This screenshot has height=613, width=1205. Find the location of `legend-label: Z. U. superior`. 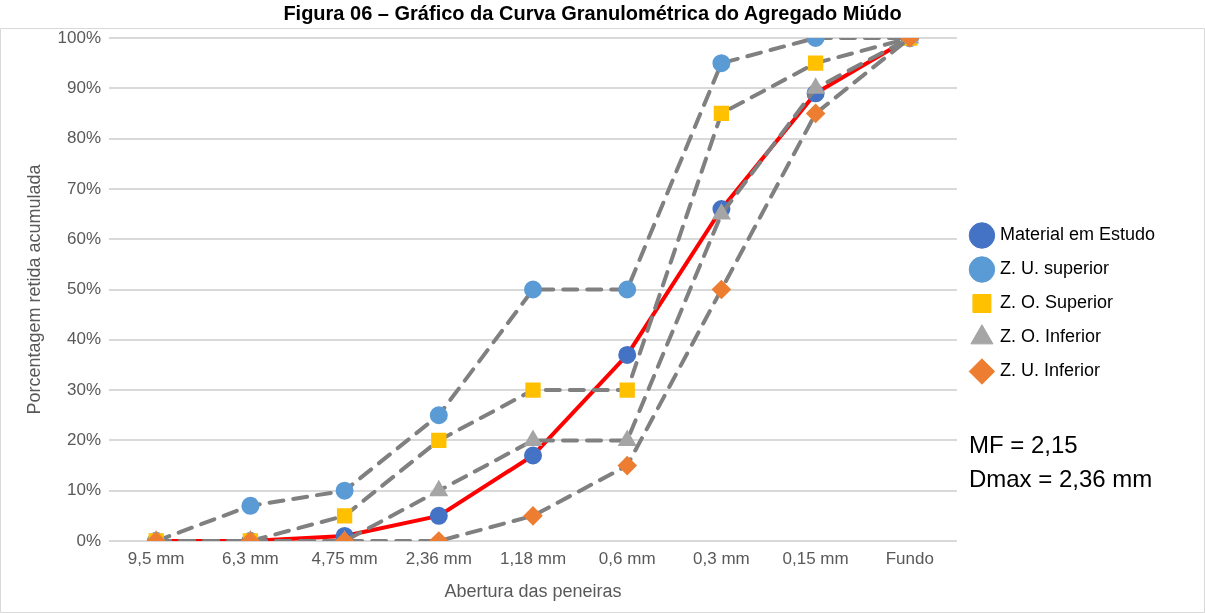

legend-label: Z. U. superior is located at coordinates (1054, 268).